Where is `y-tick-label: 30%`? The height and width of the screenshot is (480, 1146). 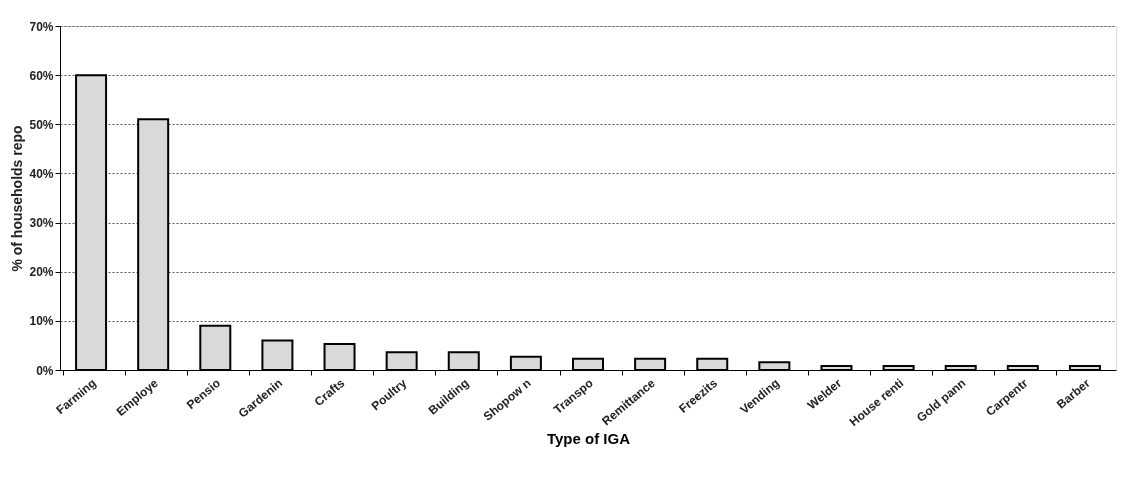 y-tick-label: 30% is located at coordinates (41, 223).